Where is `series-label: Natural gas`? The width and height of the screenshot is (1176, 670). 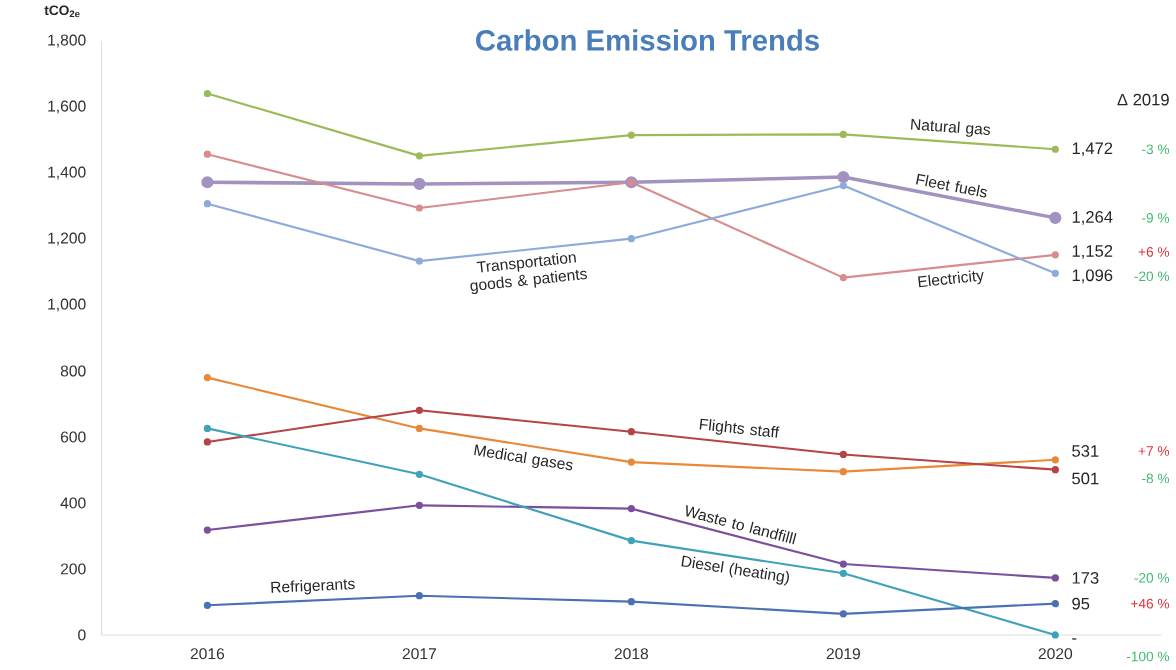
series-label: Natural gas is located at coordinates (951, 127).